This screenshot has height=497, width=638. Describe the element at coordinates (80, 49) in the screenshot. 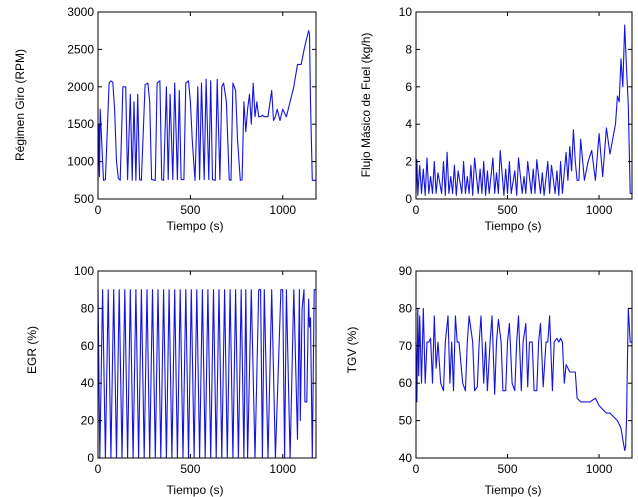

I see `y-tick-label: 2500` at that location.